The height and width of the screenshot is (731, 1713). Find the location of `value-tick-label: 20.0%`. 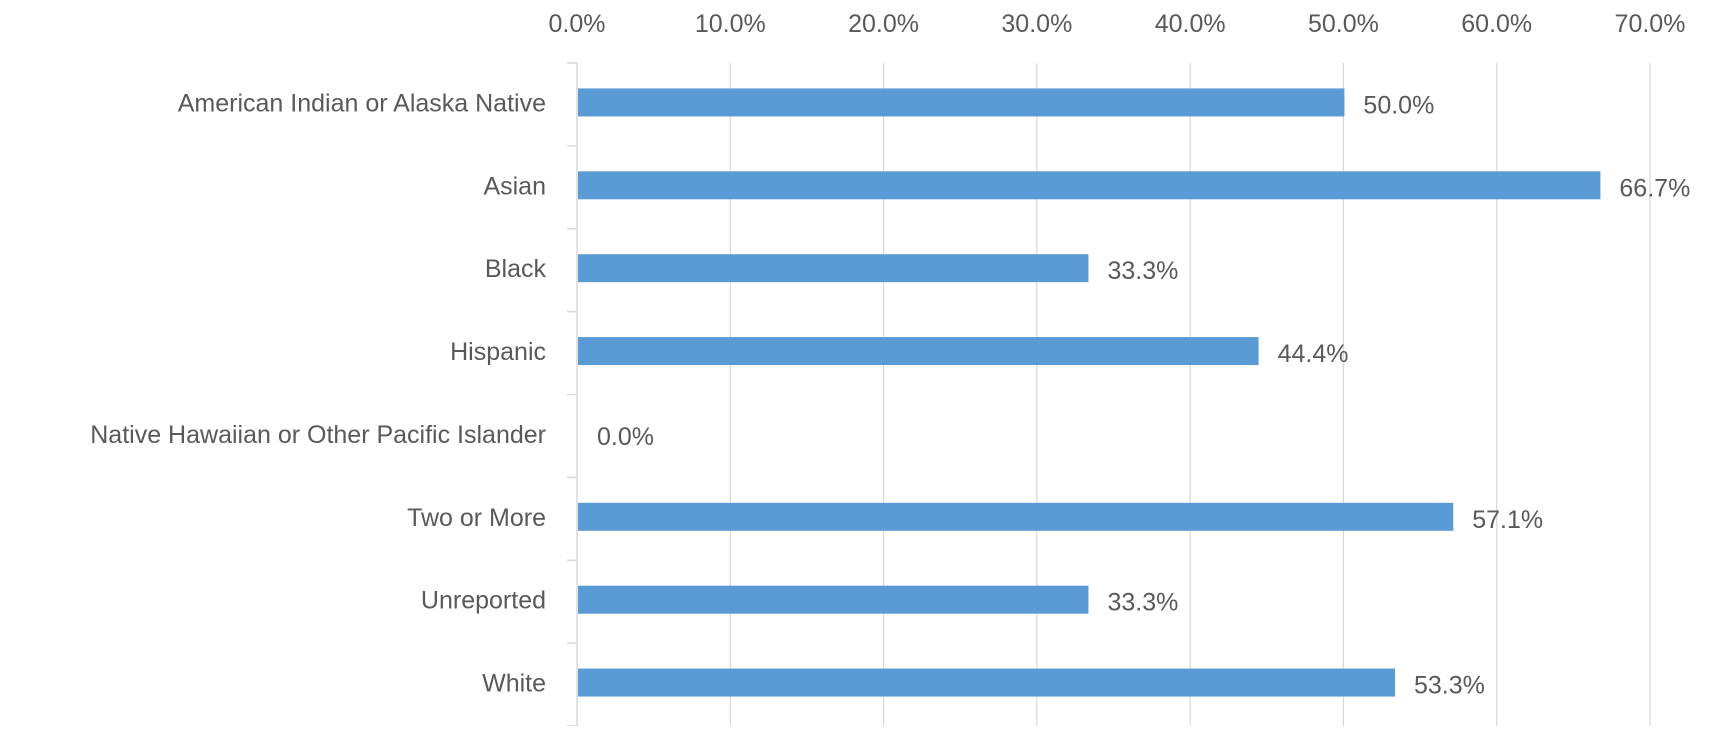

value-tick-label: 20.0% is located at coordinates (883, 24).